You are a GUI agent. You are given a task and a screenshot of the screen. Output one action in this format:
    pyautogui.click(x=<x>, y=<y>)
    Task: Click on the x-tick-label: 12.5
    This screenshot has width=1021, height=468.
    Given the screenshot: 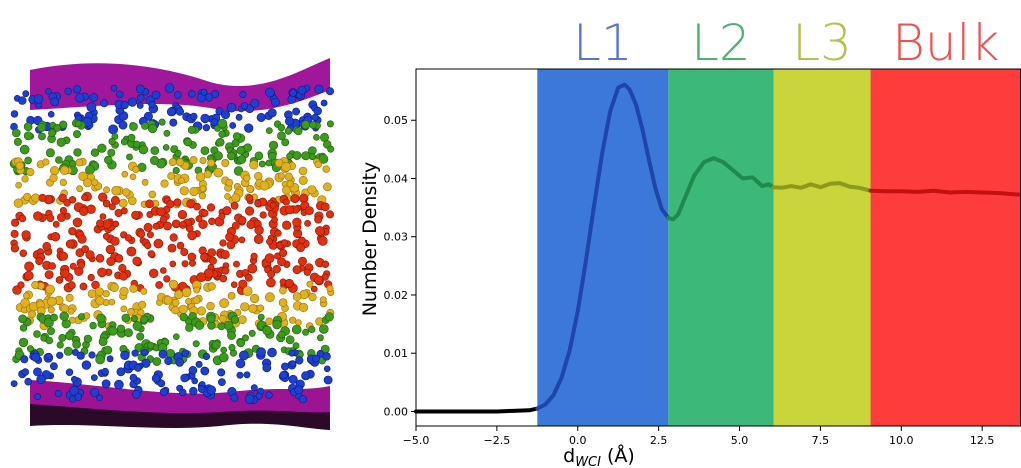 What is the action you would take?
    pyautogui.click(x=982, y=440)
    